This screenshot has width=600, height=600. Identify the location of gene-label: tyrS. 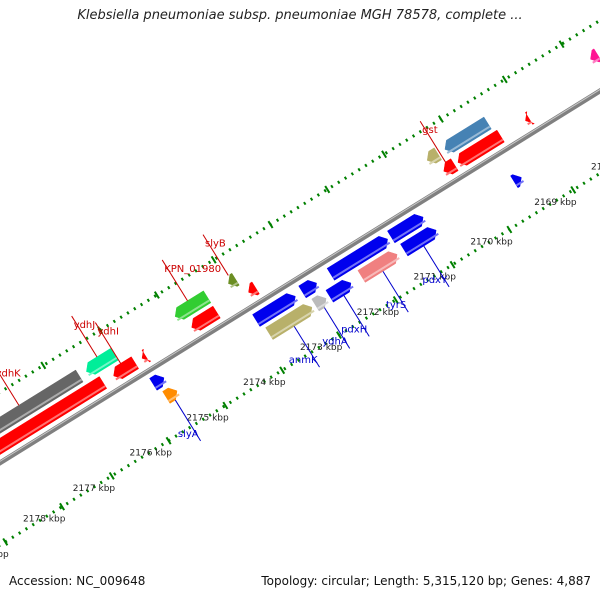
(396, 305).